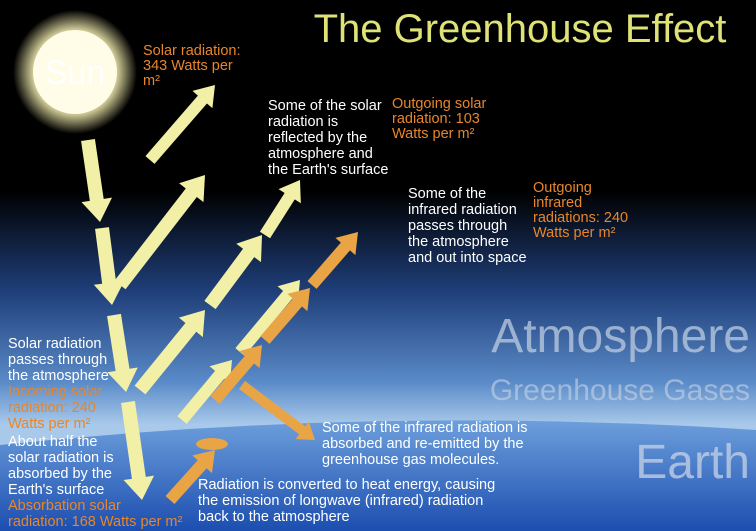 The height and width of the screenshot is (531, 756). I want to click on gases-label: Greenhouse Gases, so click(620, 390).